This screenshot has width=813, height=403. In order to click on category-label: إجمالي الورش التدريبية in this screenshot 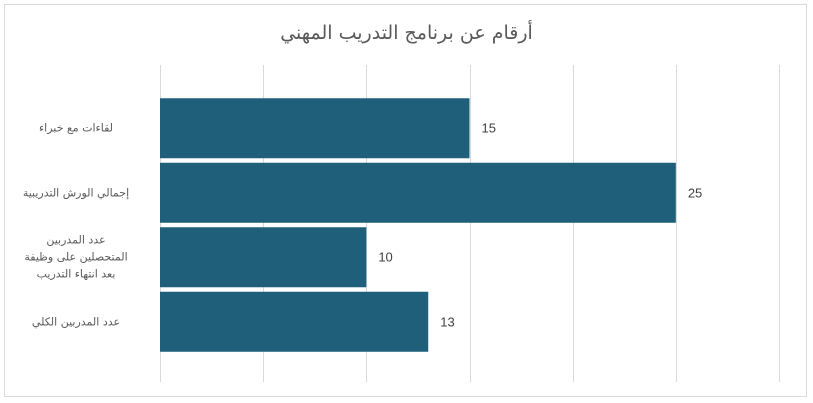, I will do `click(76, 192)`.